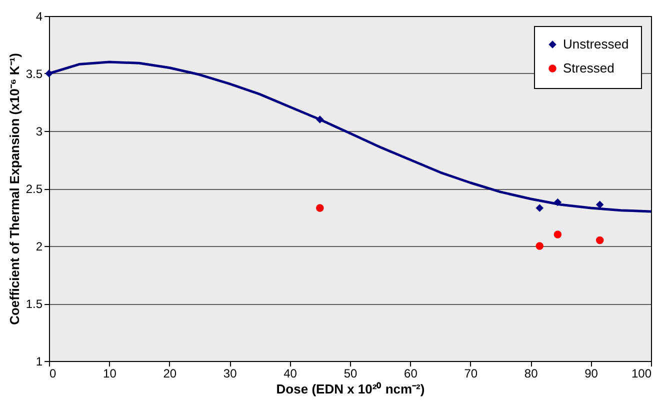 The image size is (671, 402). I want to click on y-tick-label: 1.5, so click(34, 304).